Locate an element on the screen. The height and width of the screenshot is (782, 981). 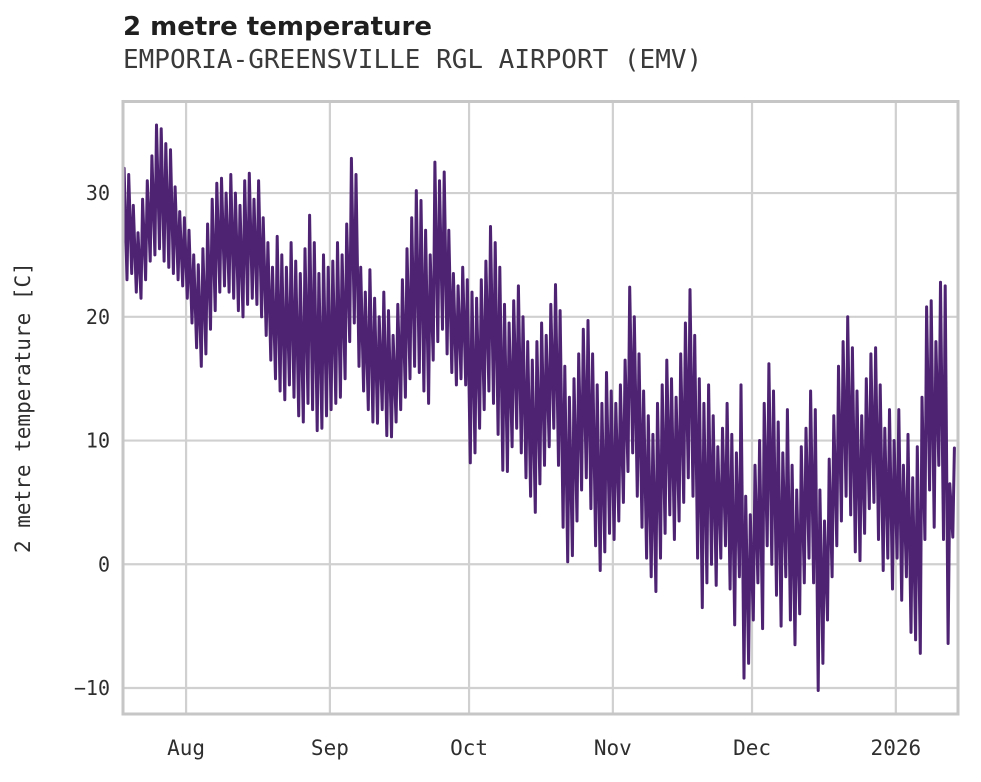
y-tick-label: −10 is located at coordinates (92, 688).